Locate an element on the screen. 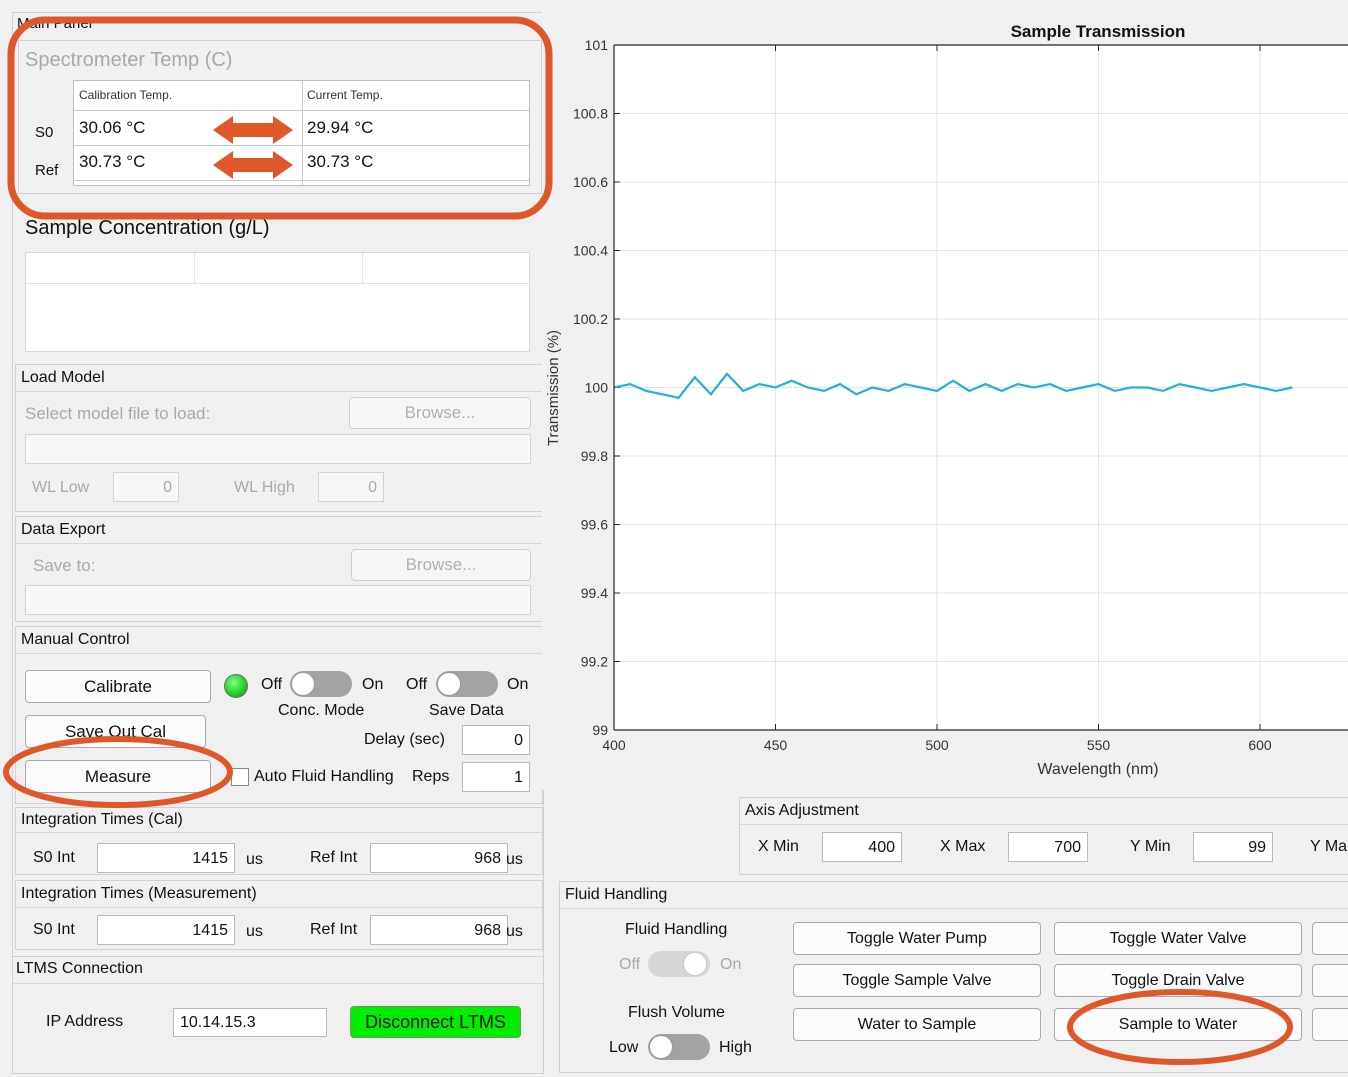 The width and height of the screenshot is (1348, 1077). meas-s0-int-label: S0 Int is located at coordinates (54, 929).